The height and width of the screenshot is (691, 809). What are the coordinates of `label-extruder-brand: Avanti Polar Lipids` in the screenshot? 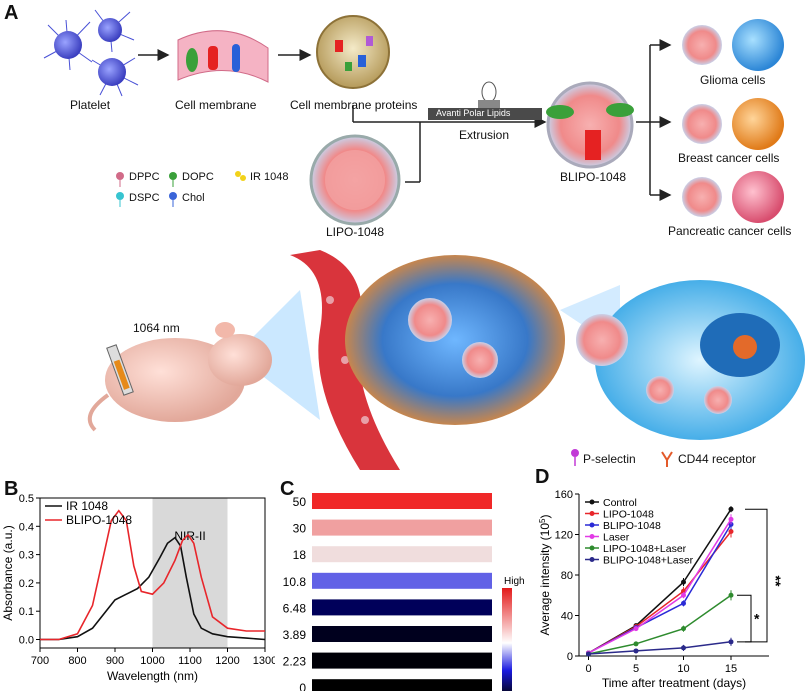 It's located at (473, 113).